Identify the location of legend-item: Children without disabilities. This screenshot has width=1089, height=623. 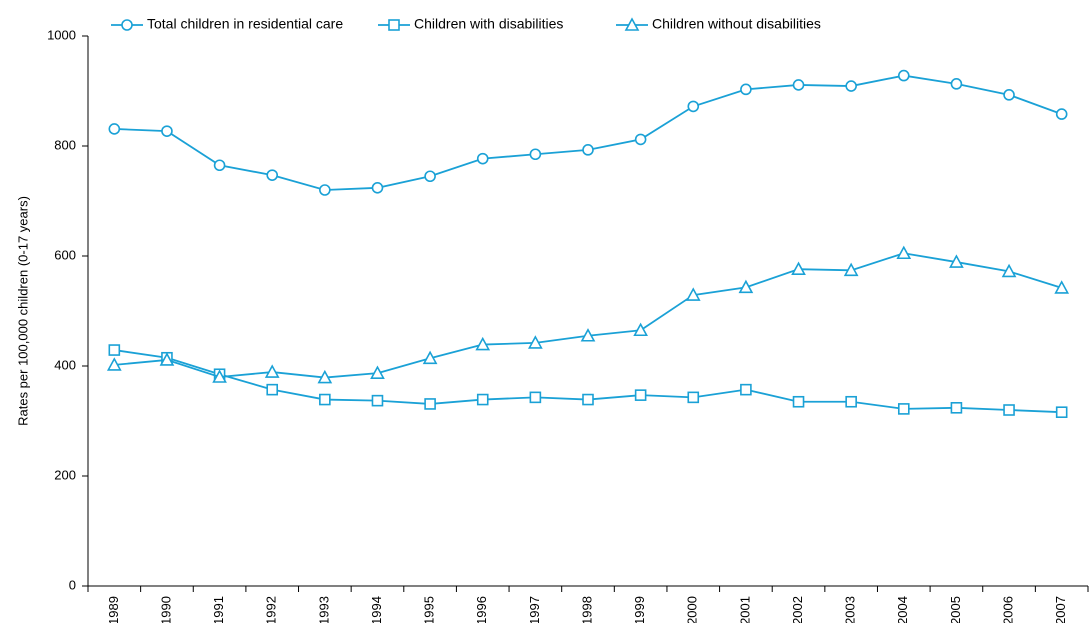
(718, 24).